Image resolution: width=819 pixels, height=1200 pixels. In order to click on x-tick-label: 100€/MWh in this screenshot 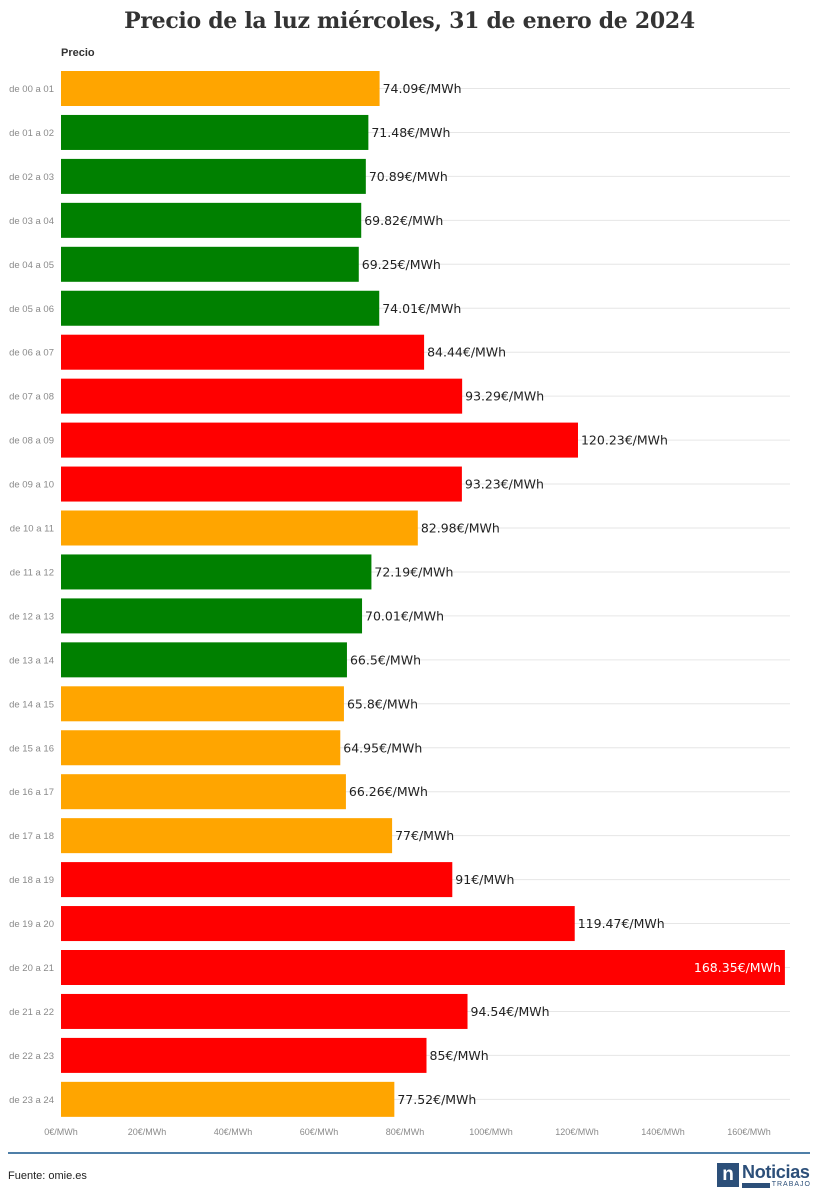, I will do `click(491, 1132)`.